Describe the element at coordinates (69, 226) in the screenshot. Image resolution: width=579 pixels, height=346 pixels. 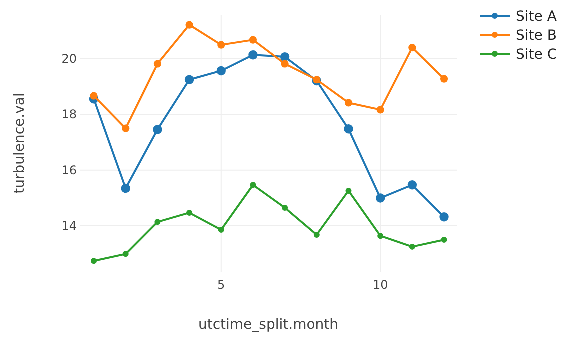
I see `y-tick-label: 14` at that location.